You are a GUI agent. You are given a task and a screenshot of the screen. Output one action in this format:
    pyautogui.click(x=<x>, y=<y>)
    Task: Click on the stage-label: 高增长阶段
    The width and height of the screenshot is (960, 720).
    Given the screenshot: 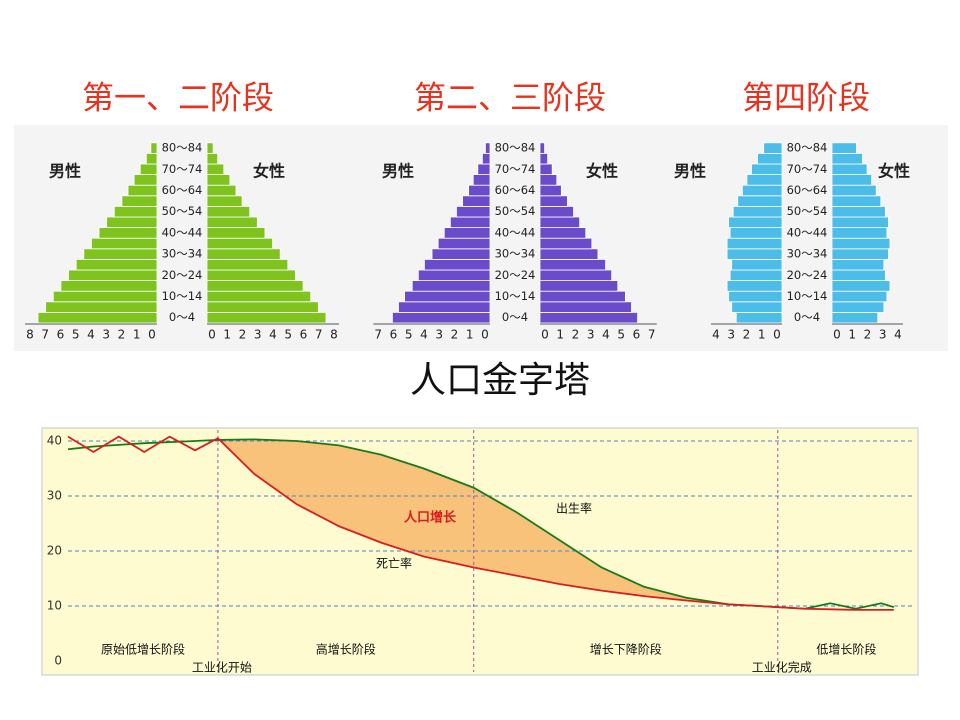 What is the action you would take?
    pyautogui.click(x=346, y=649)
    